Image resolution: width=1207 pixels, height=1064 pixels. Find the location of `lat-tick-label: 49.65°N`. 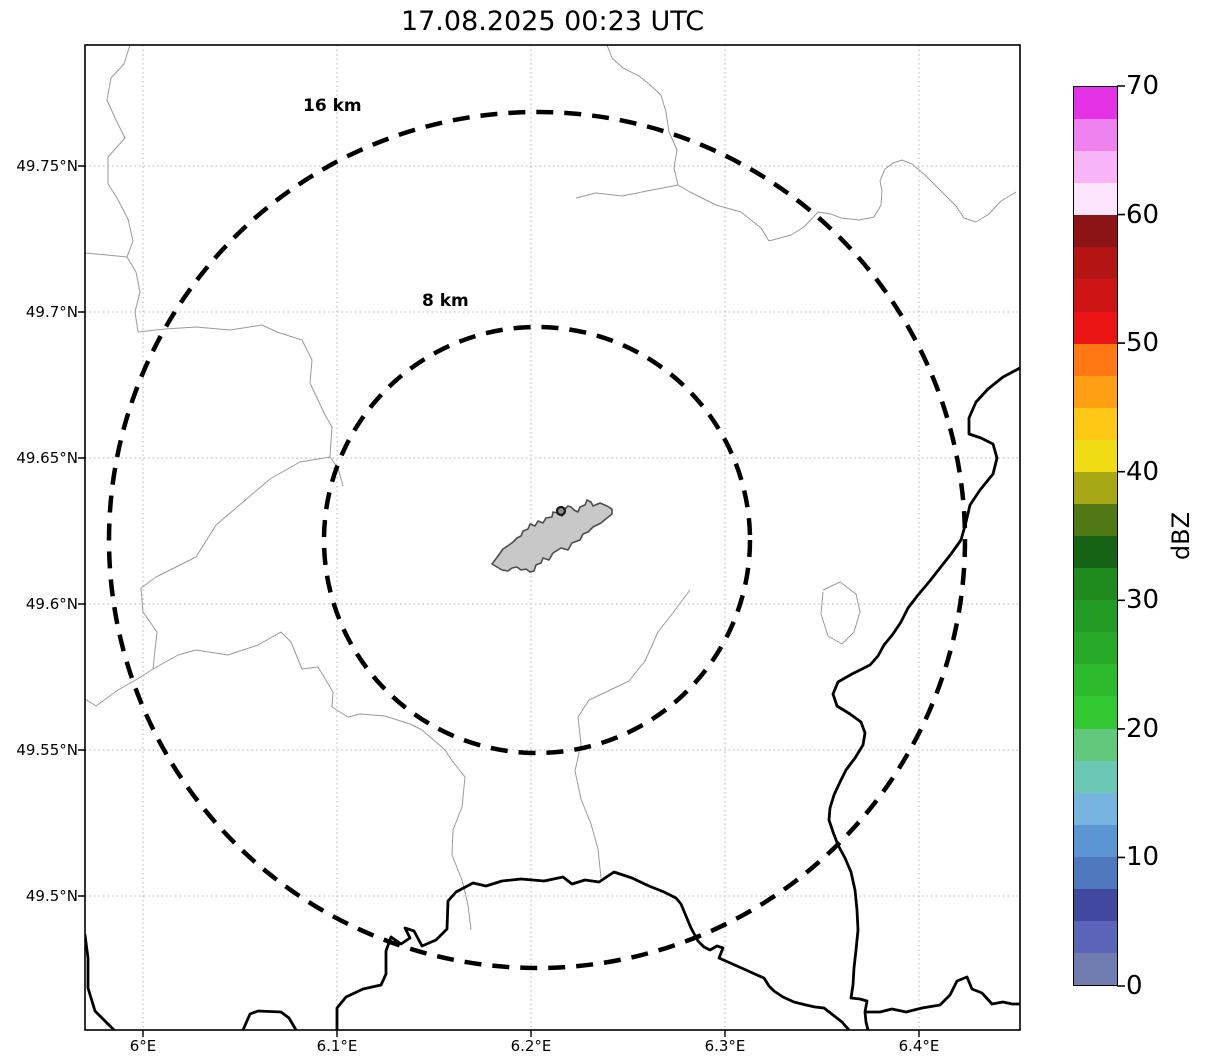

lat-tick-label: 49.65°N is located at coordinates (47, 458).